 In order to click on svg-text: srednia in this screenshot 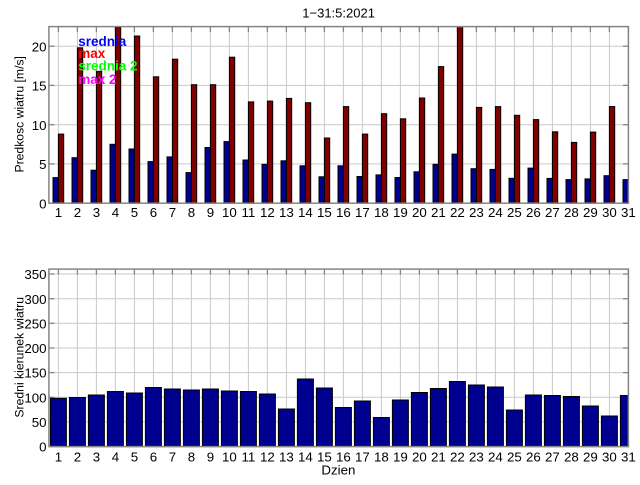, I will do `click(102, 41)`.